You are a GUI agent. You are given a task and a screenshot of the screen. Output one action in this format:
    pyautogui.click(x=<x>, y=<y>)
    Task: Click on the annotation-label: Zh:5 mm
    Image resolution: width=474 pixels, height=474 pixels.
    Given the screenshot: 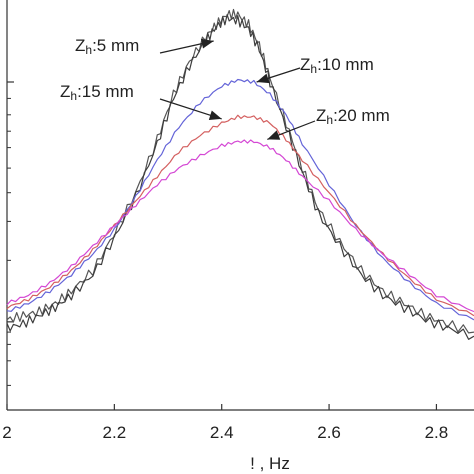 What is the action you would take?
    pyautogui.click(x=107, y=46)
    